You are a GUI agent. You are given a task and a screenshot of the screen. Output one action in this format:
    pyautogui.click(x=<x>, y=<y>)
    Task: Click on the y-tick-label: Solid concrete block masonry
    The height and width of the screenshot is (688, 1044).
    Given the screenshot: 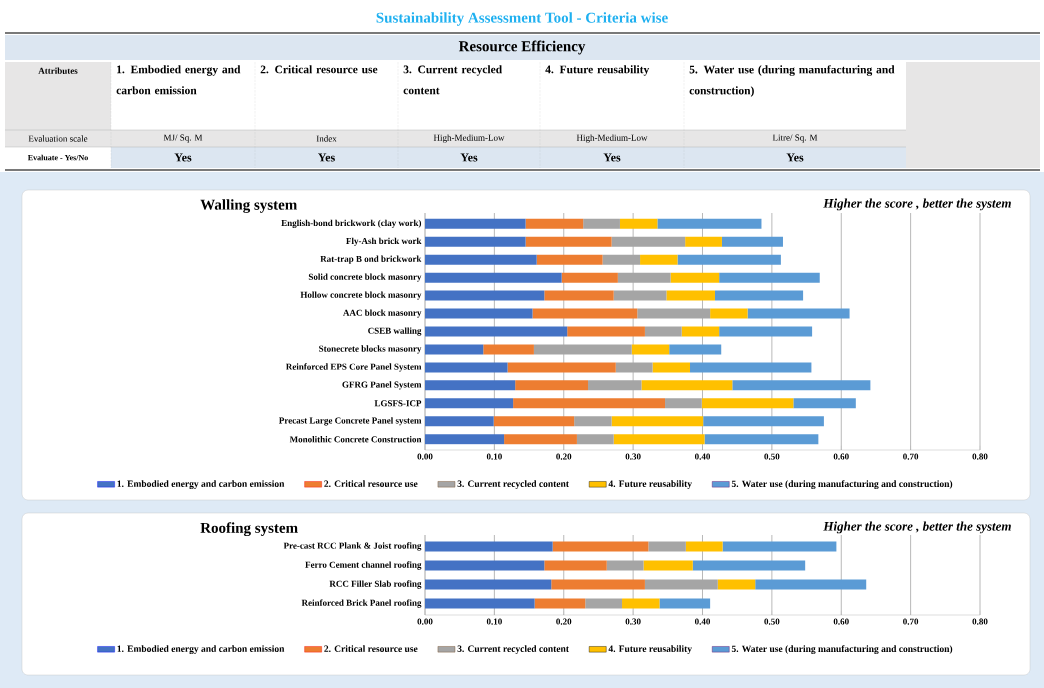 What is the action you would take?
    pyautogui.click(x=365, y=277)
    